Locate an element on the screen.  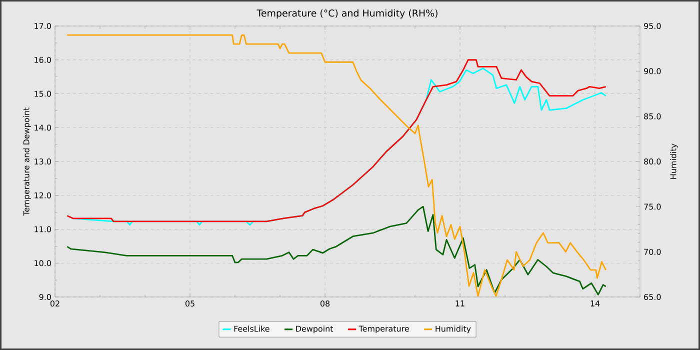
chart-title: Temperature (°C) and Humidity (RH%) is located at coordinates (347, 14).